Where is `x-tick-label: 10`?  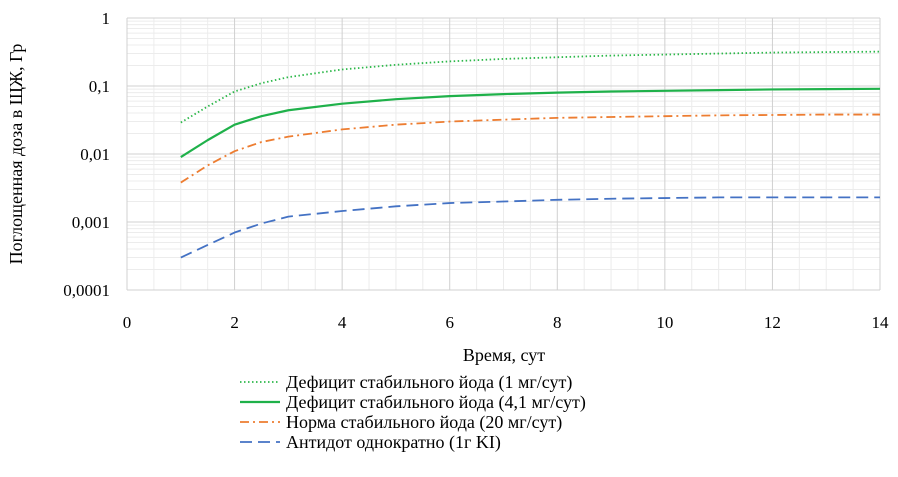
x-tick-label: 10 is located at coordinates (664, 322).